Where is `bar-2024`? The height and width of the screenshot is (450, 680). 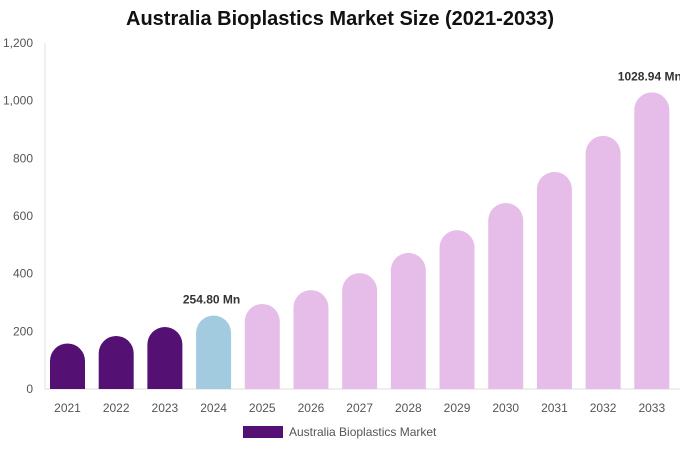 bar-2024 is located at coordinates (214, 352).